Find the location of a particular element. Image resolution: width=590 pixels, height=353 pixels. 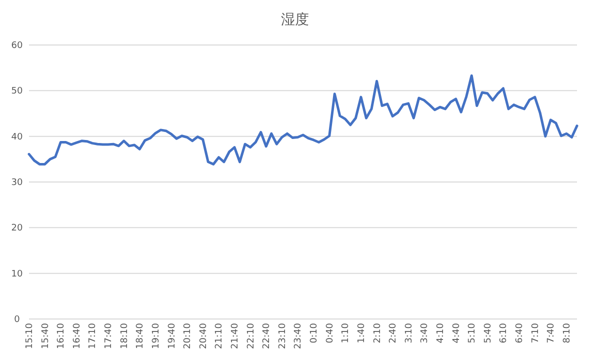

x-tick-label: 3:40 is located at coordinates (425, 333).